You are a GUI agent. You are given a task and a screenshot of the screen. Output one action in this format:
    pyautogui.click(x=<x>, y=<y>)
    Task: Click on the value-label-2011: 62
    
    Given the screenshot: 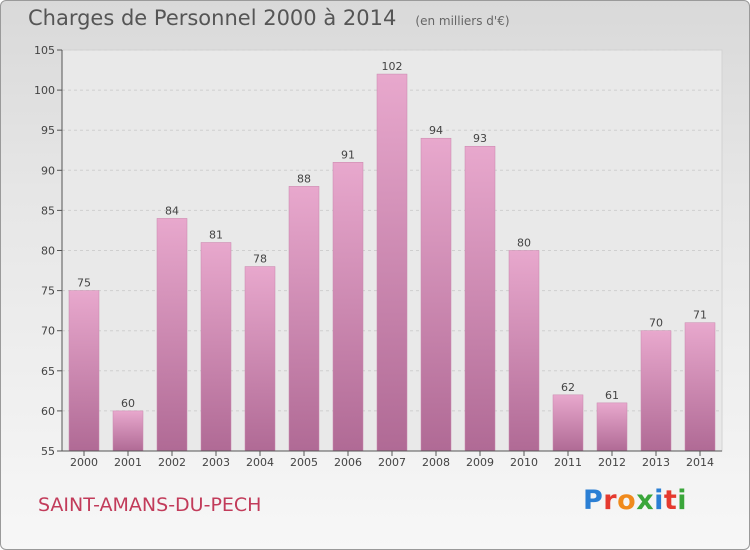 What is the action you would take?
    pyautogui.click(x=568, y=387)
    